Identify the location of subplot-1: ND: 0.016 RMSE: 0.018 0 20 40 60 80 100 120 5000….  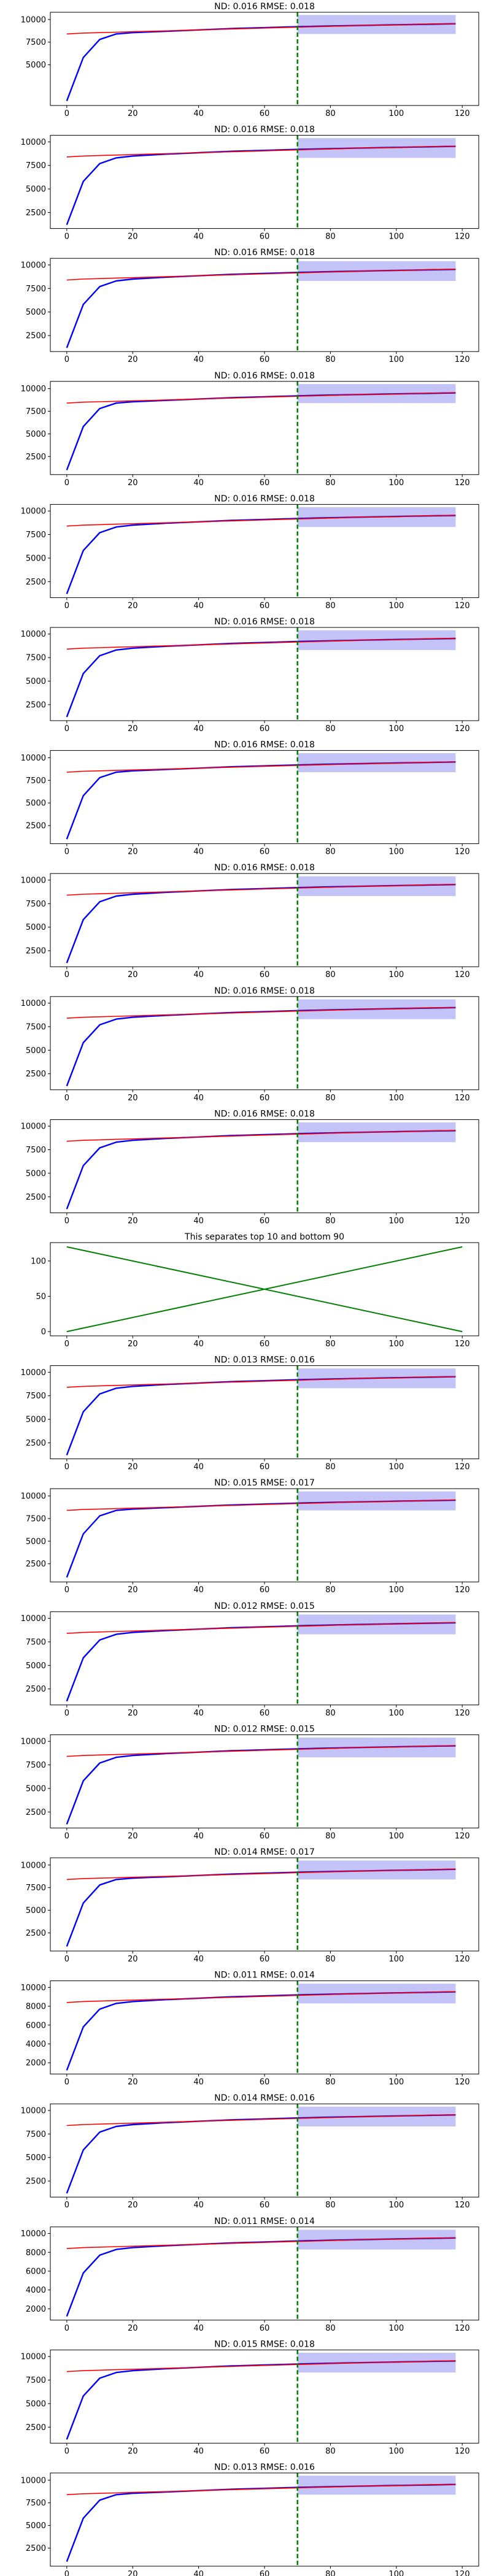
(250, 60).